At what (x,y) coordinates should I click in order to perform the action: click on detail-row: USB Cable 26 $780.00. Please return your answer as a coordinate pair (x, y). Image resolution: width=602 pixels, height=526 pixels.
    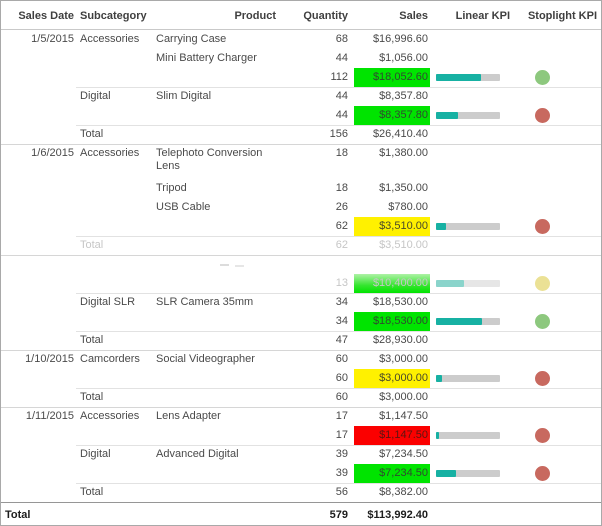
    Looking at the image, I should click on (301, 207).